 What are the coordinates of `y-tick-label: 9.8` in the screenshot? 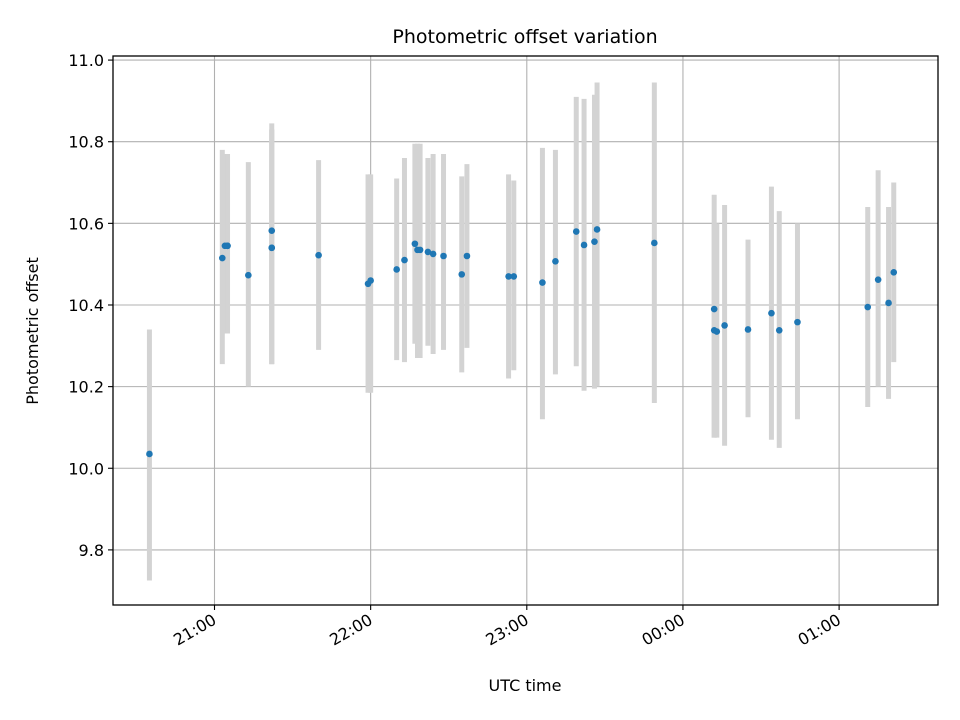 It's located at (91, 550).